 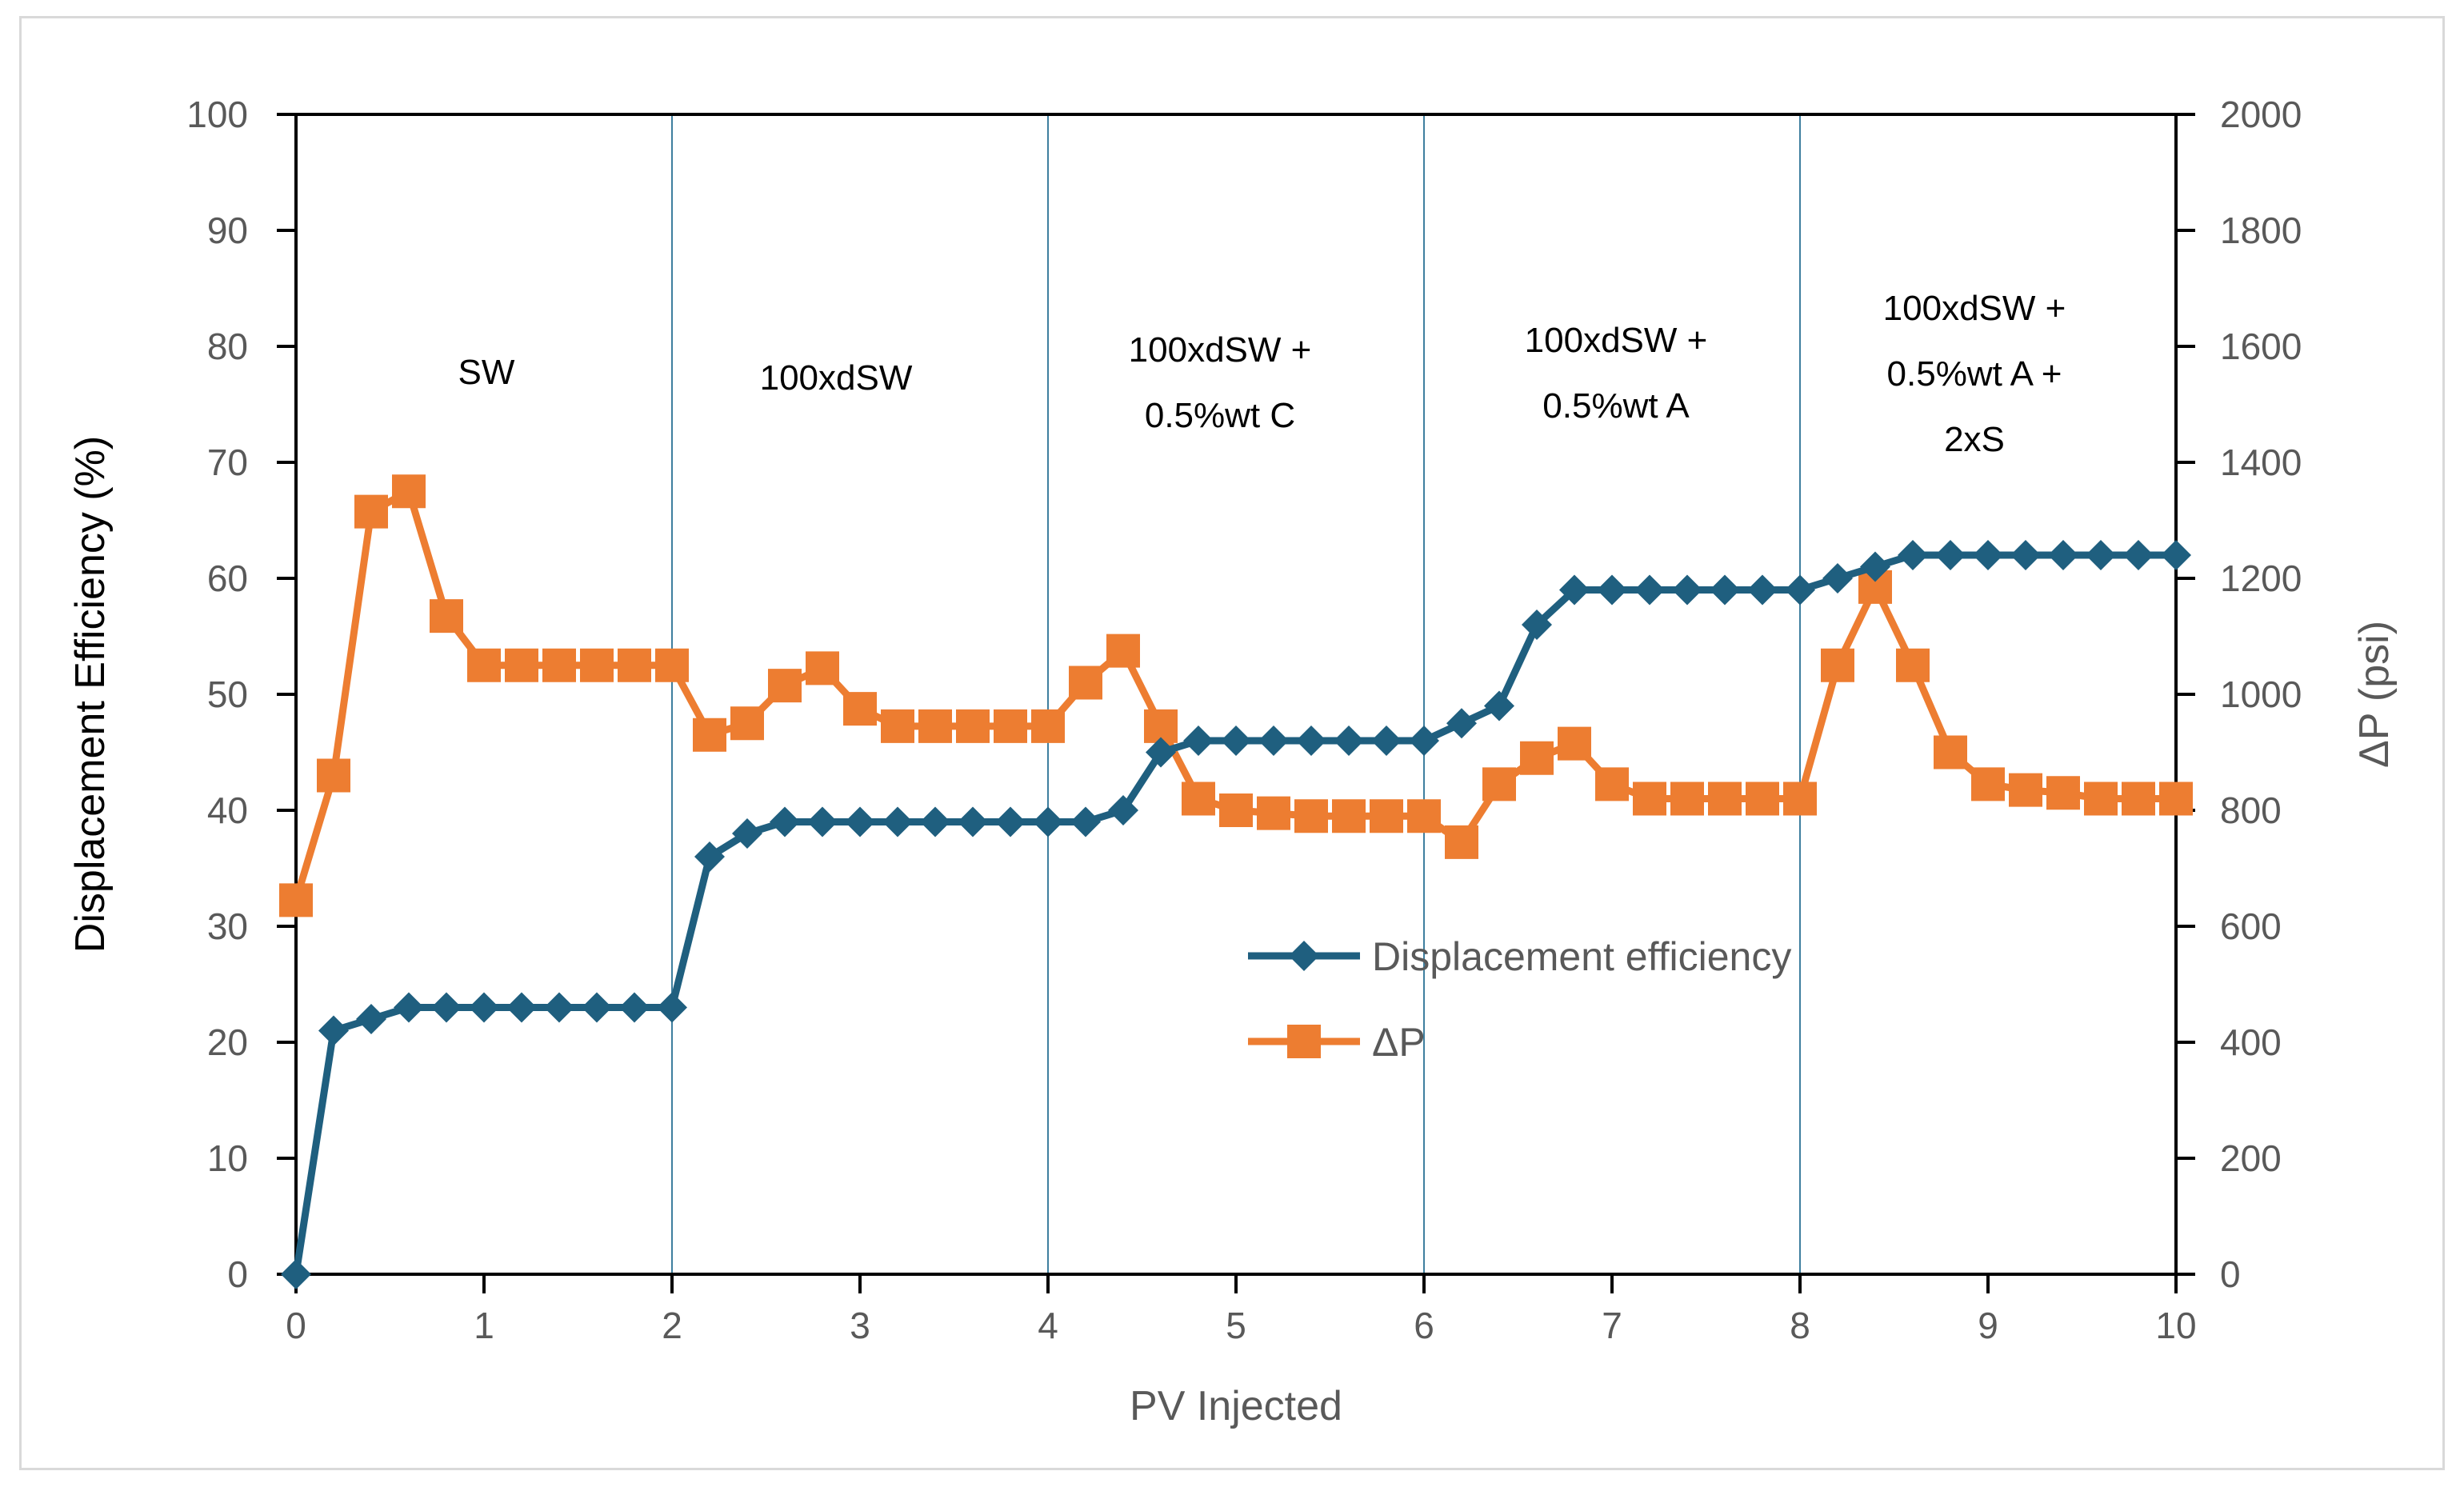 What do you see at coordinates (90, 695) in the screenshot?
I see `y-axis-title: Displacement Efficiency (%)` at bounding box center [90, 695].